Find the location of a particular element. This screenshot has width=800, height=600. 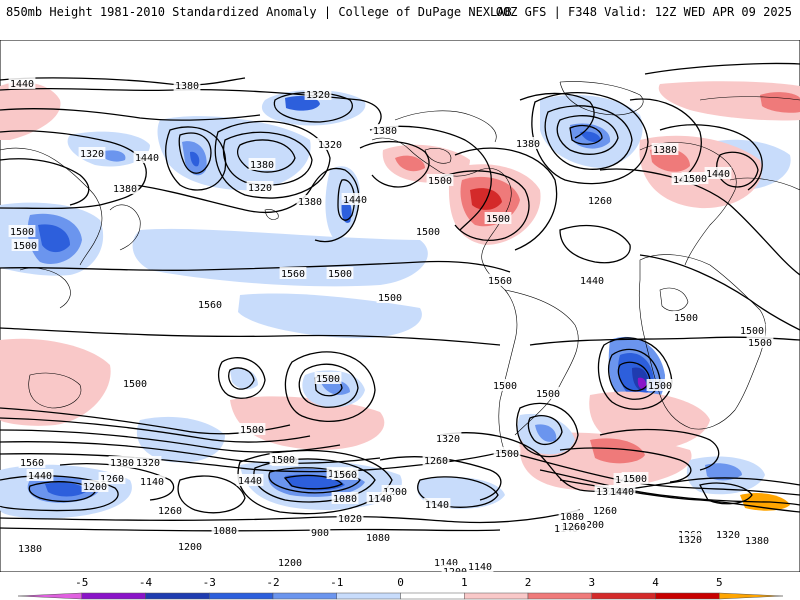

height-label: 1560 is located at coordinates (293, 274).